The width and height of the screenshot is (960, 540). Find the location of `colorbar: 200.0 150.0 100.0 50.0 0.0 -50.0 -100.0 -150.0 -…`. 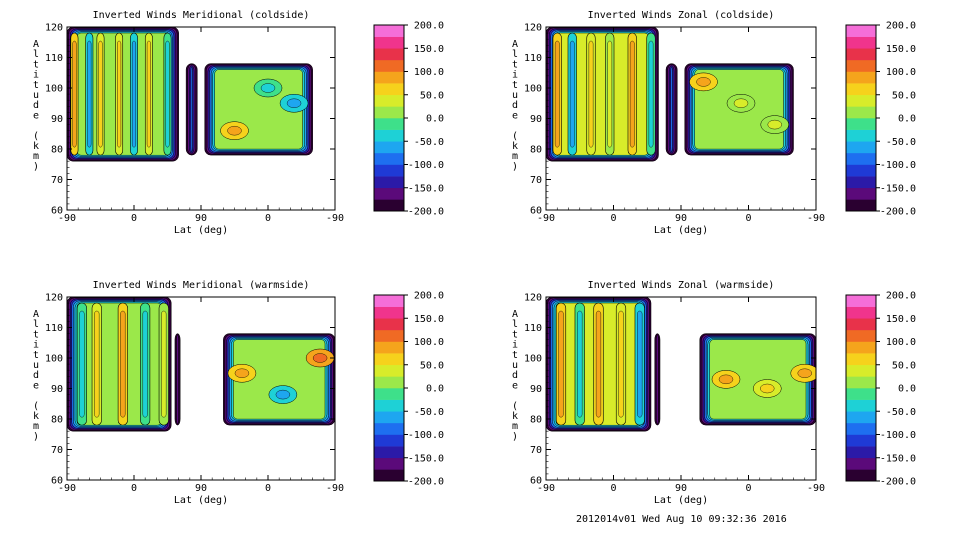

colorbar: 200.0 150.0 100.0 50.0 0.0 -50.0 -100.0 -150.0 -… is located at coordinates (880, 389).